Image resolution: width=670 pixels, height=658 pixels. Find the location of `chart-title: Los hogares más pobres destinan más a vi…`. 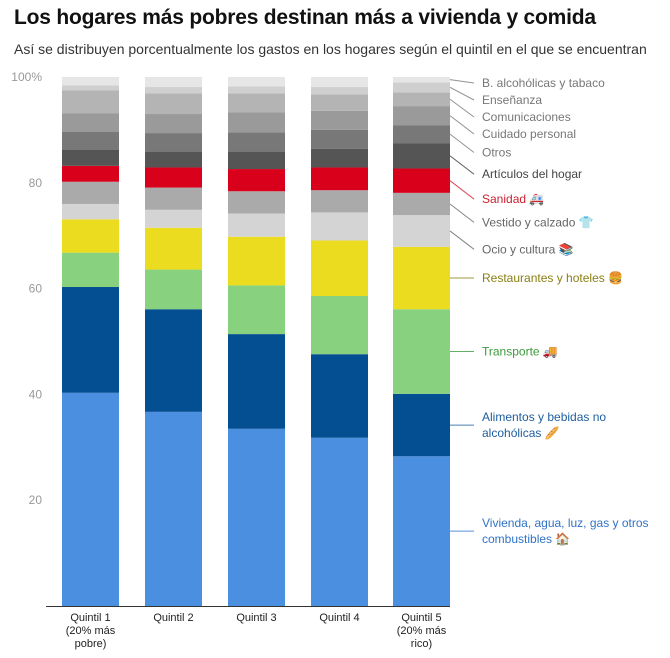

chart-title: Los hogares más pobres destinan más a vi… is located at coordinates (305, 17).